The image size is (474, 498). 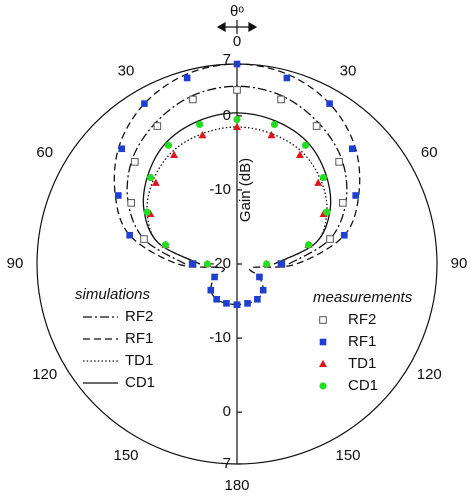 I want to click on sim-line, so click(x=237, y=188).